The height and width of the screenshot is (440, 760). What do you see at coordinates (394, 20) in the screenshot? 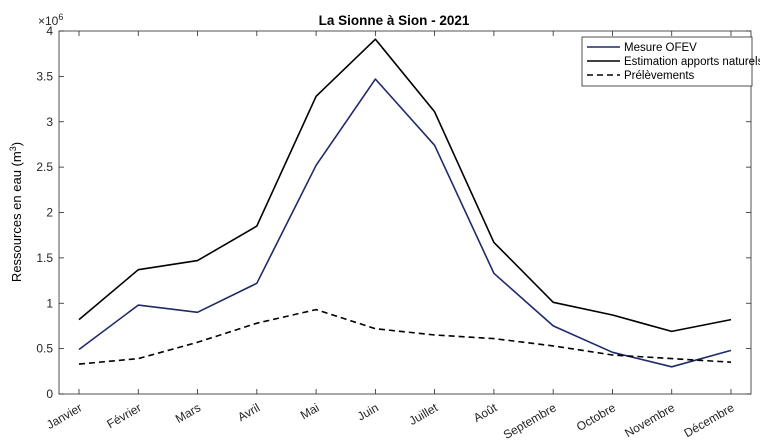
I see `chart-title: La Sionne à Sion - 2021` at bounding box center [394, 20].